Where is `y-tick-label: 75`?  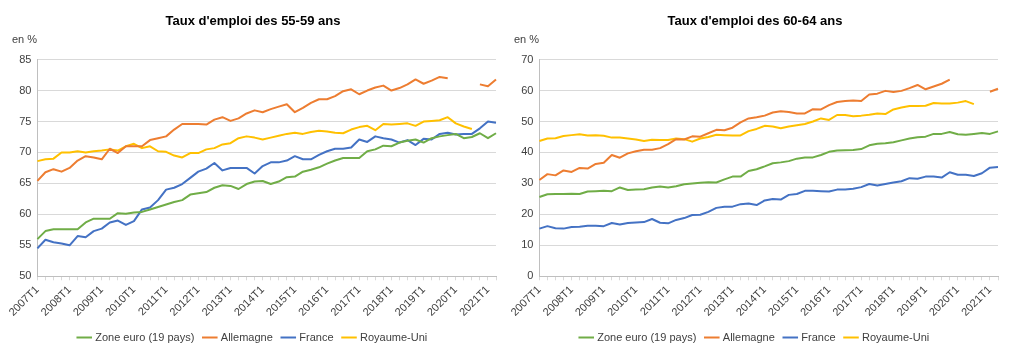
y-tick-label: 75 is located at coordinates (25, 120).